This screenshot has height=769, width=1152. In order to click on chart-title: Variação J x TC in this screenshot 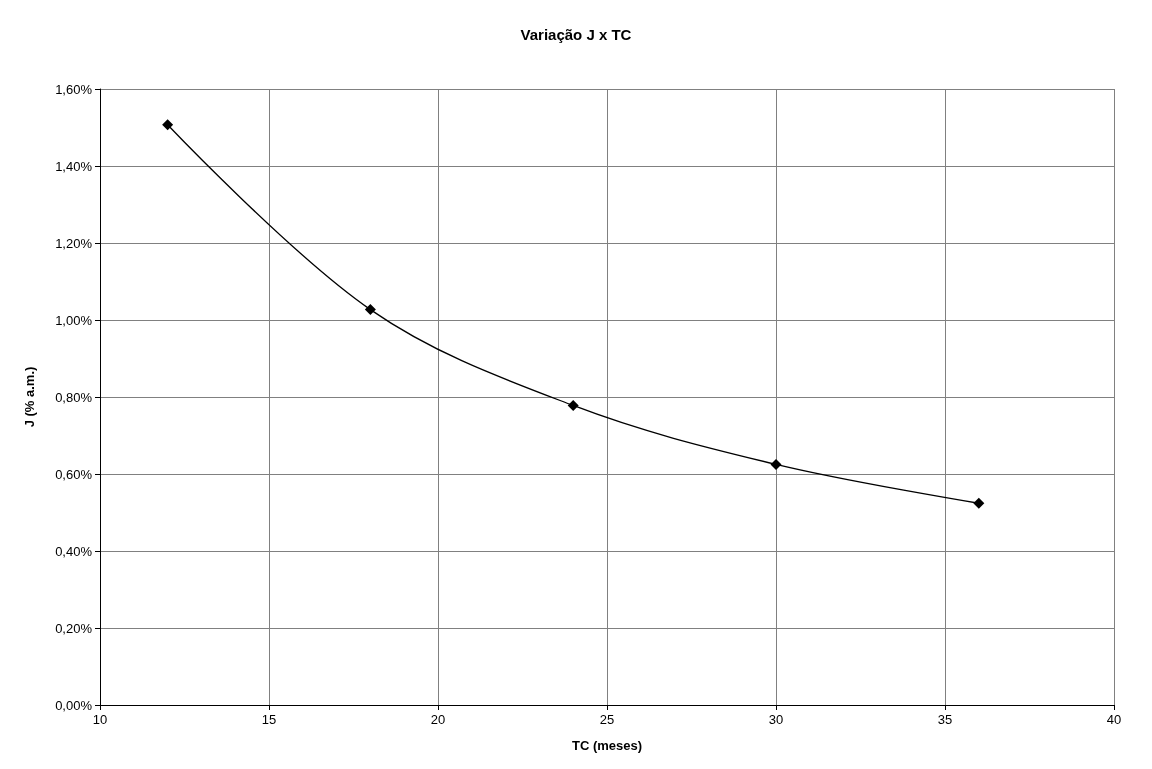, I will do `click(576, 34)`.